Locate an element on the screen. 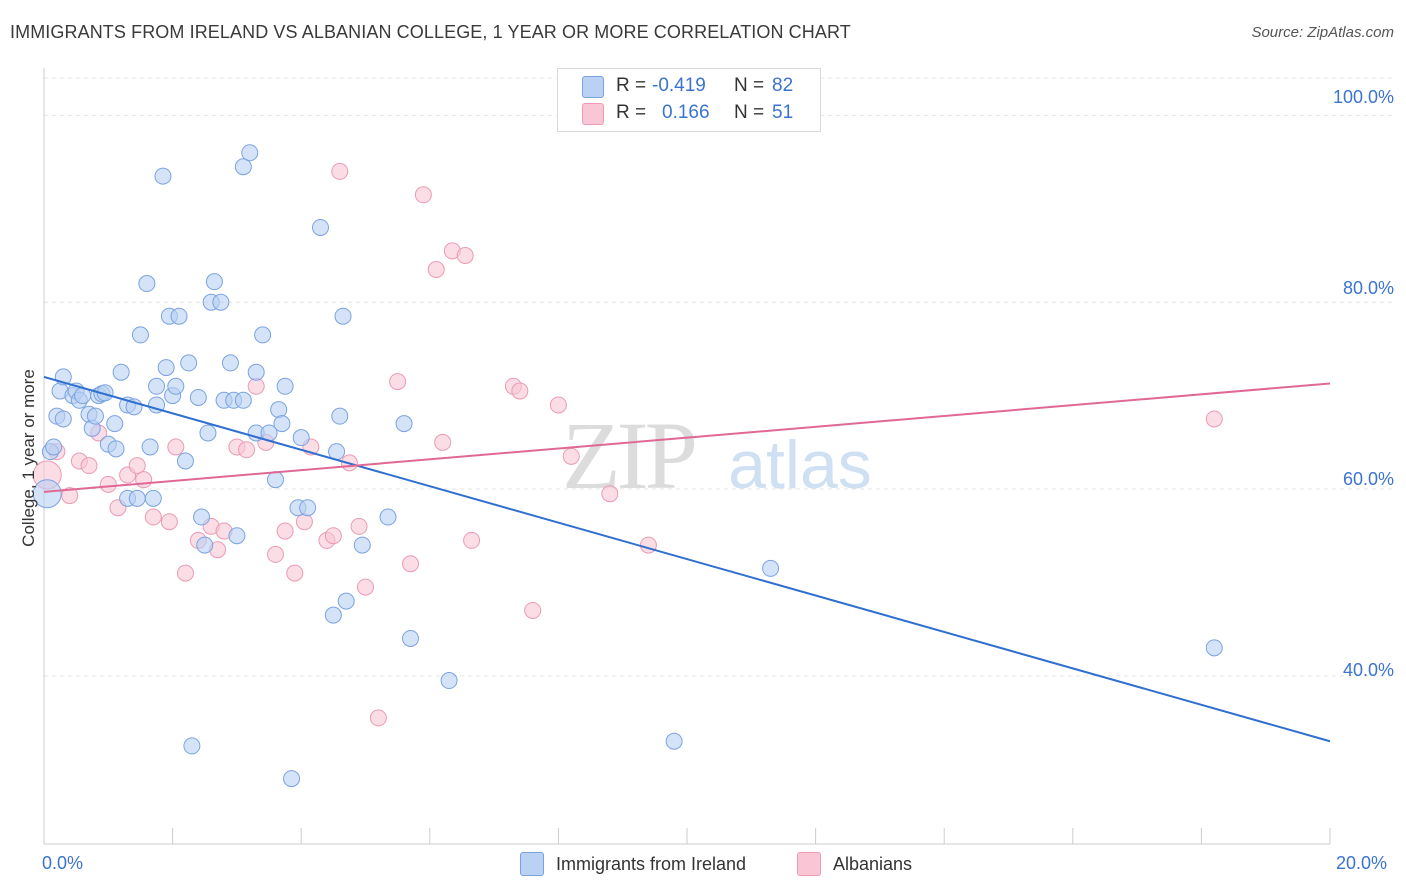 Image resolution: width=1406 pixels, height=892 pixels. correlation-legend: R = -0.419 N = 82 R = 0.166 N = 51 is located at coordinates (689, 100).